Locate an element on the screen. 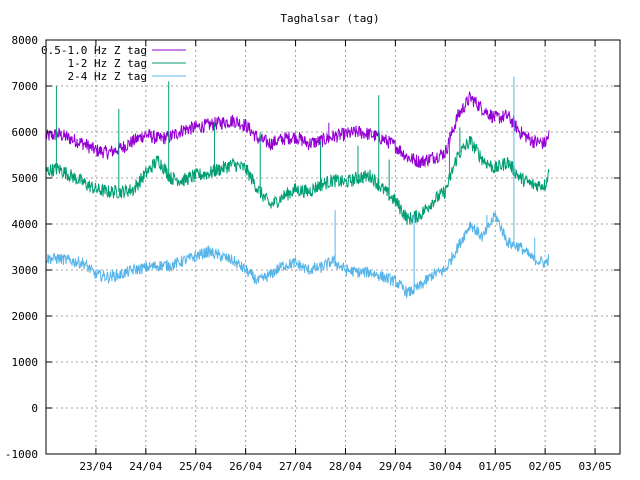  y-tick-label: 4000 is located at coordinates (25, 224).